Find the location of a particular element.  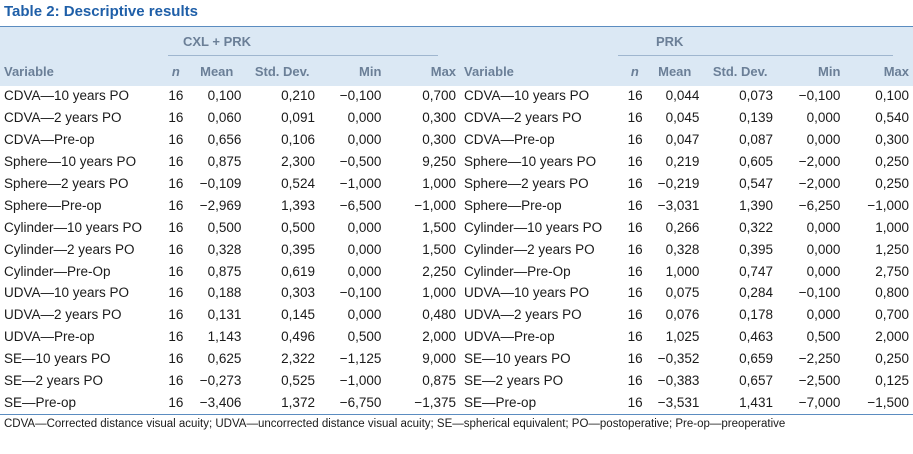

prk-mean-cell: −0,352 is located at coordinates (678, 359).